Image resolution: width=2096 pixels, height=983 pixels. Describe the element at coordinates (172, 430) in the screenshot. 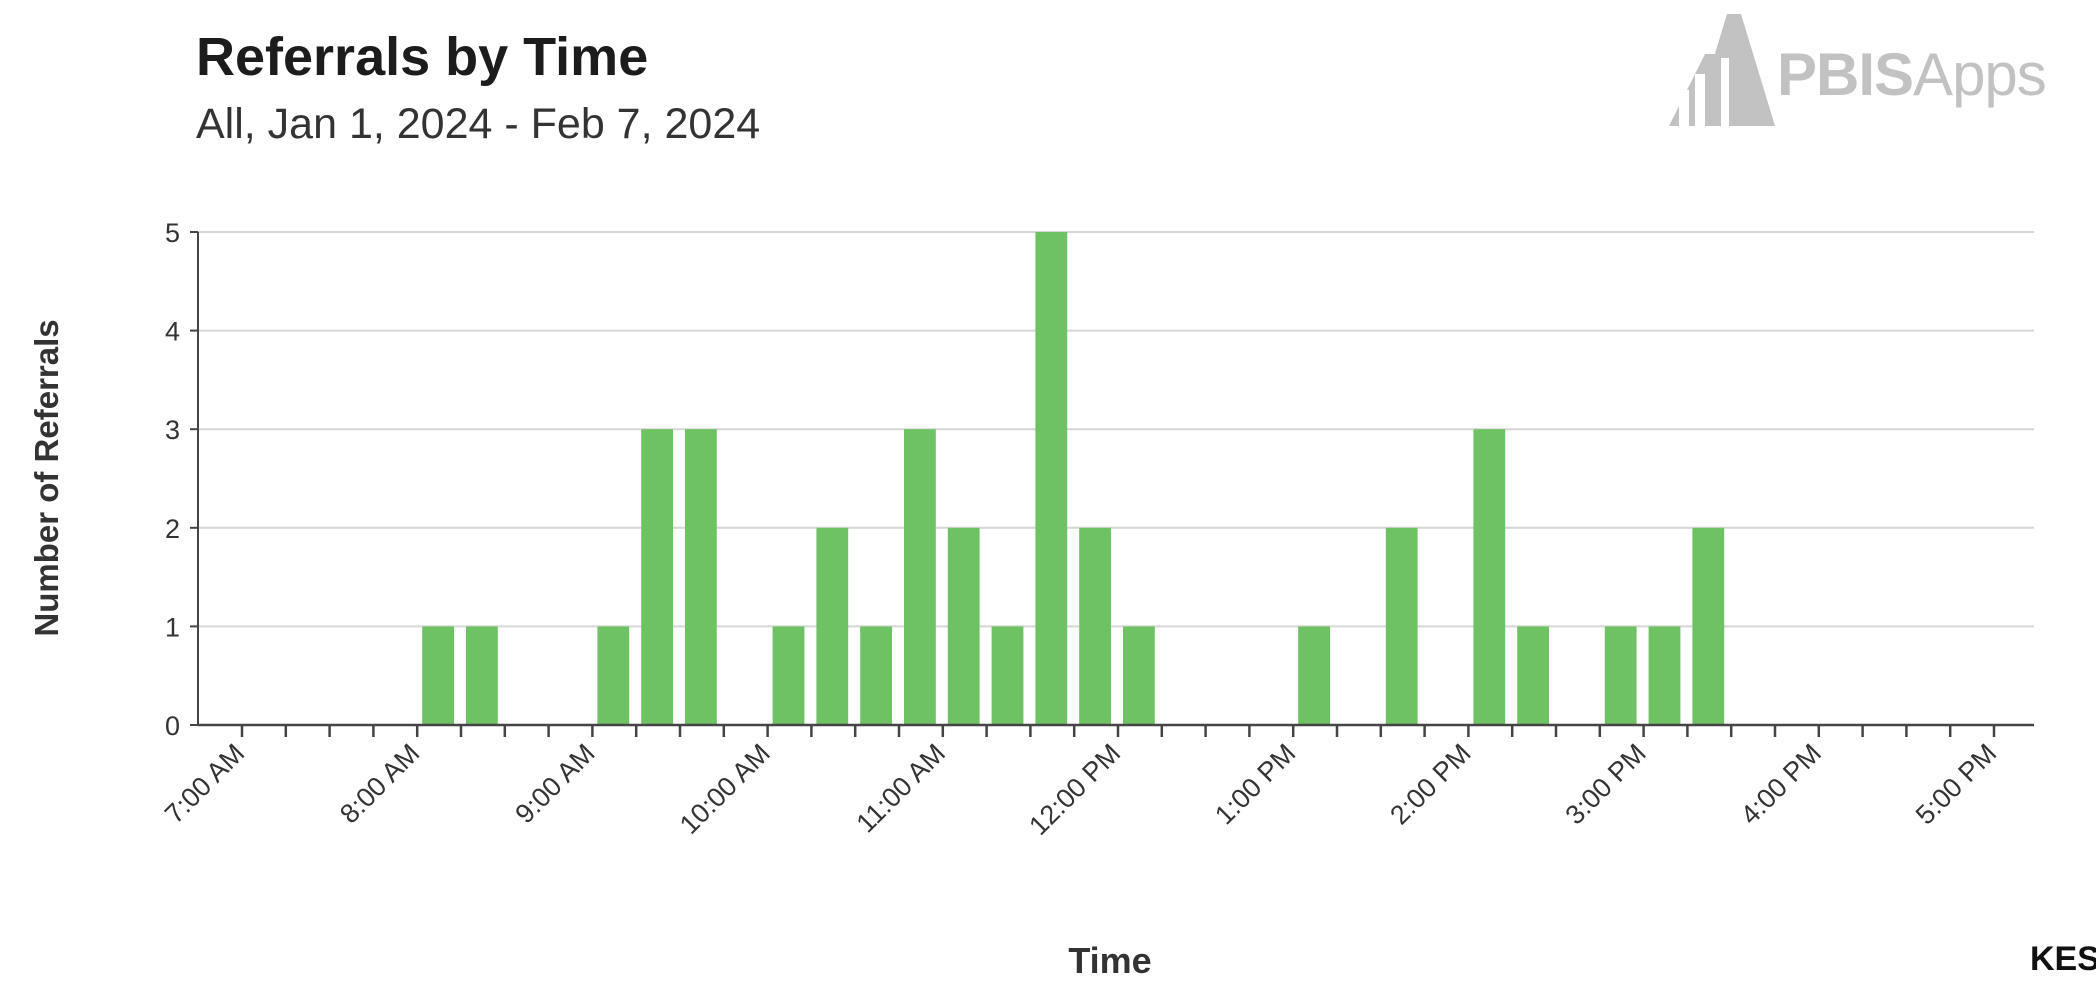

I see `y-tick-label: 3` at that location.